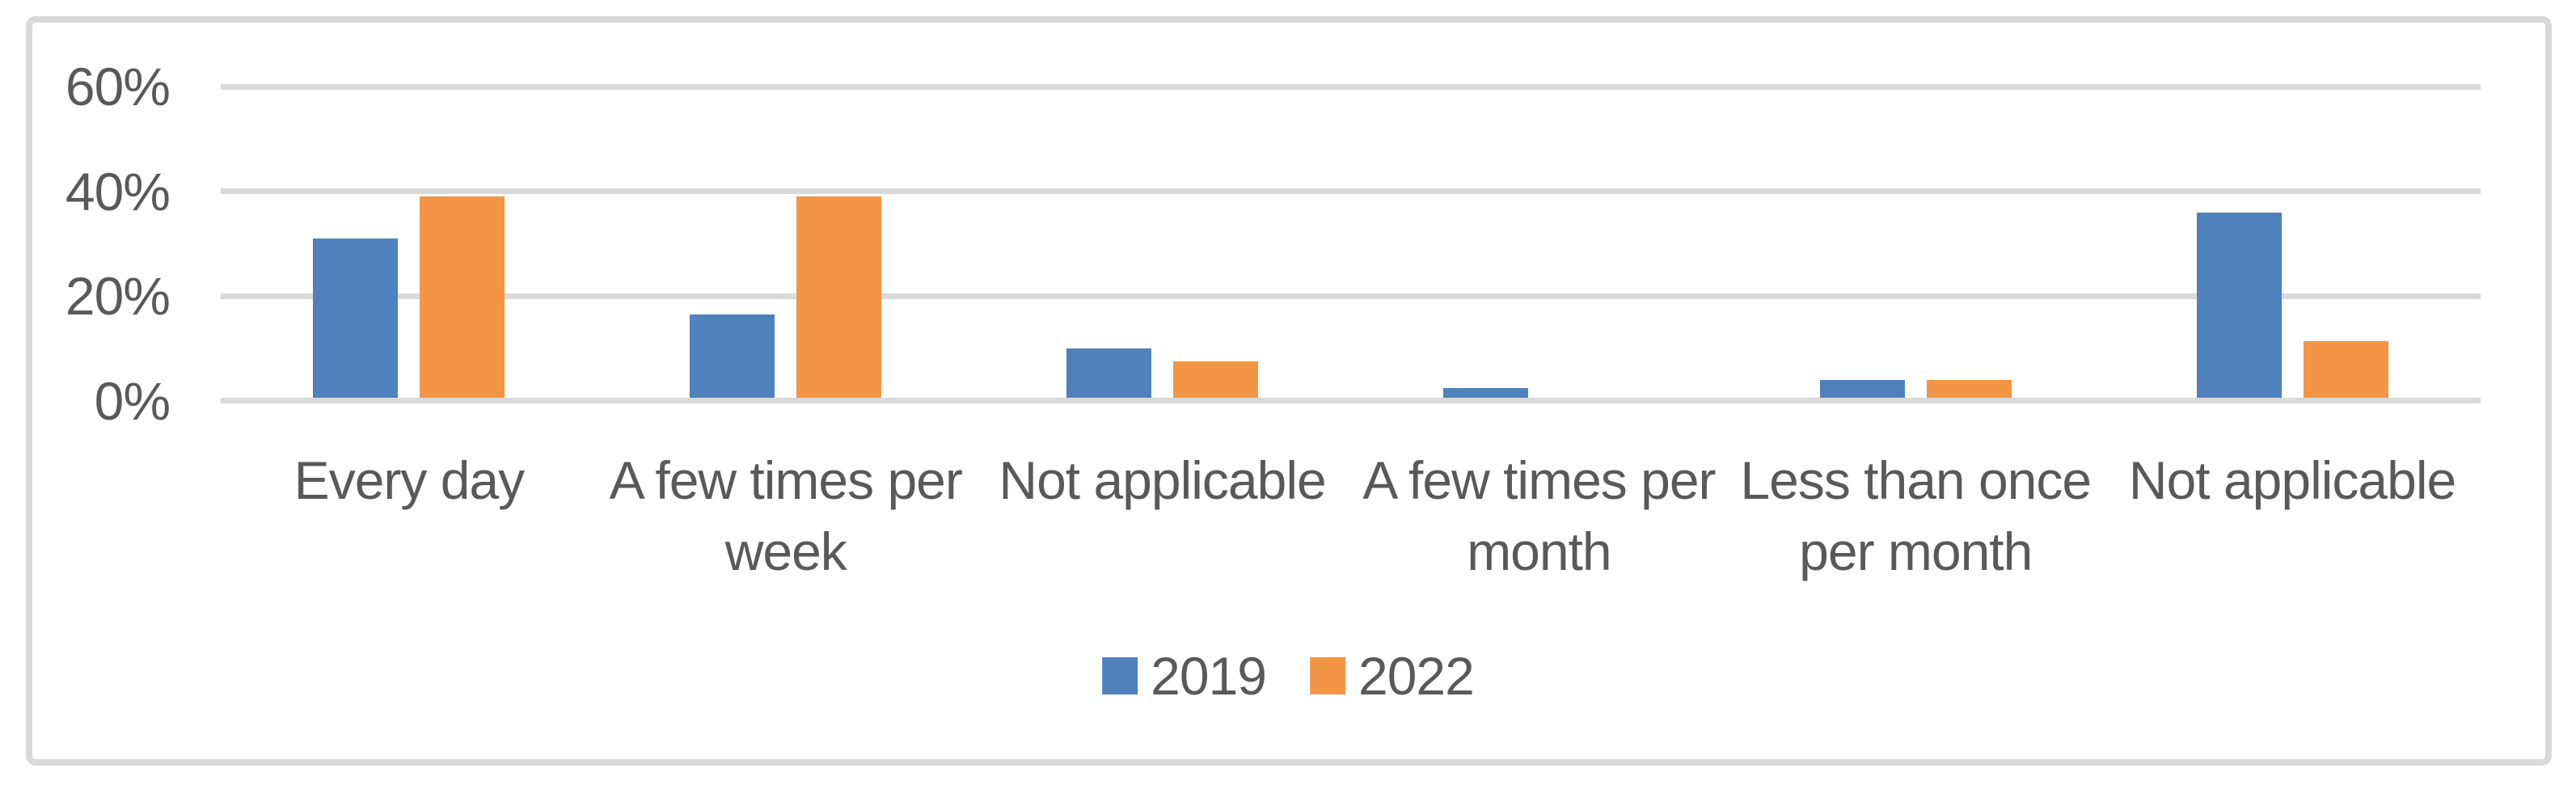 This screenshot has width=2576, height=785. What do you see at coordinates (1209, 676) in the screenshot?
I see `legend-label-2019: 2019` at bounding box center [1209, 676].